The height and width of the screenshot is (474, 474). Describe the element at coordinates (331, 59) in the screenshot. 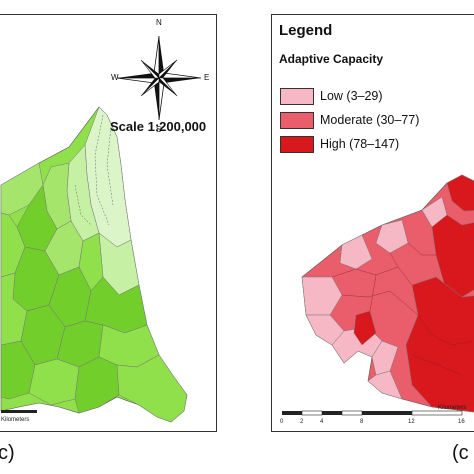

I see `legend-subtitle: Adaptive Capacity` at that location.